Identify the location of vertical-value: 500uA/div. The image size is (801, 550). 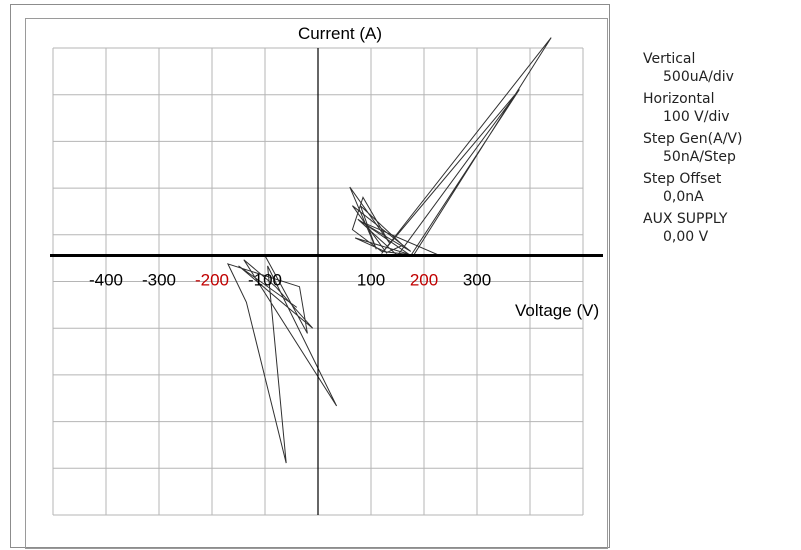
(698, 77).